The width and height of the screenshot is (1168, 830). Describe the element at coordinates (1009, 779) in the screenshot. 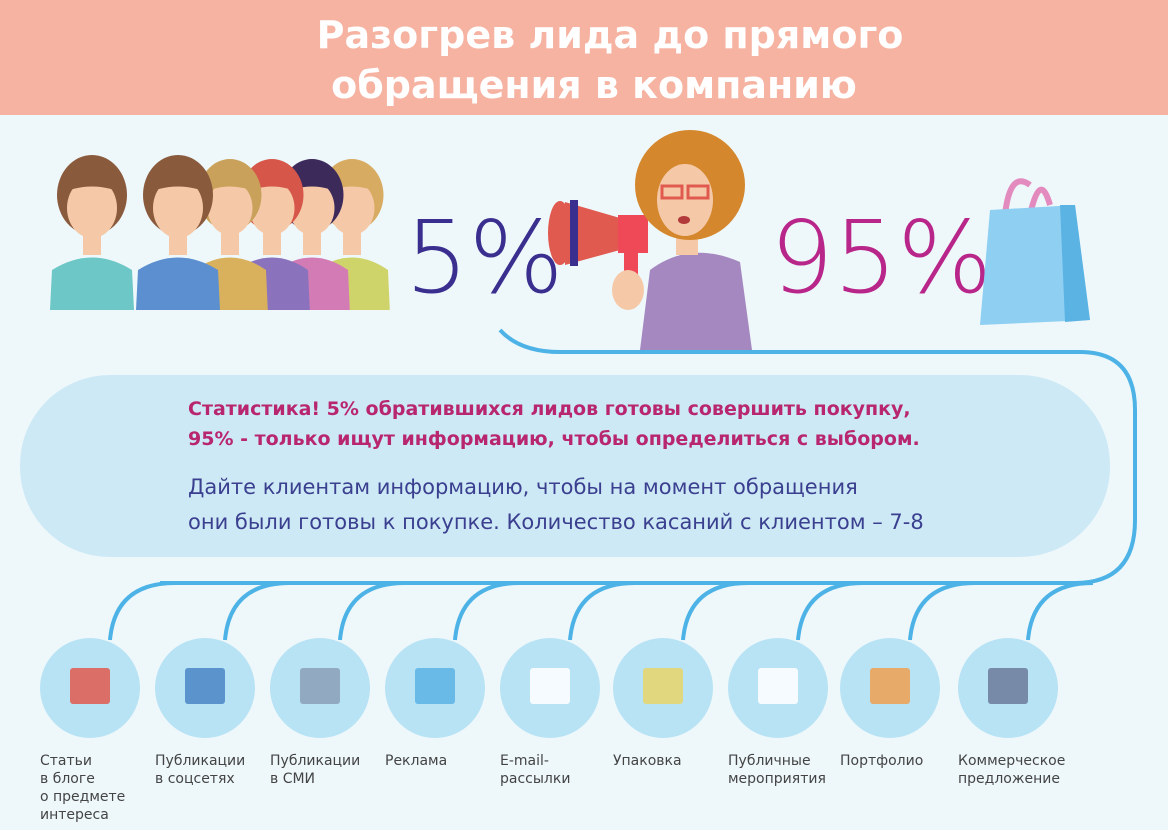

I see `channel-label: предложение` at that location.